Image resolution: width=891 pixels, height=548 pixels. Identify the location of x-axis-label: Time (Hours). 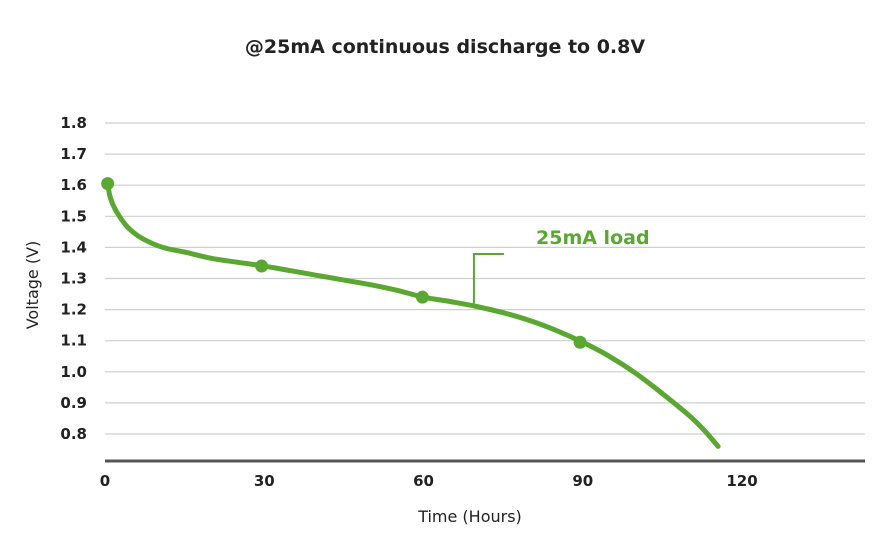
(469, 516).